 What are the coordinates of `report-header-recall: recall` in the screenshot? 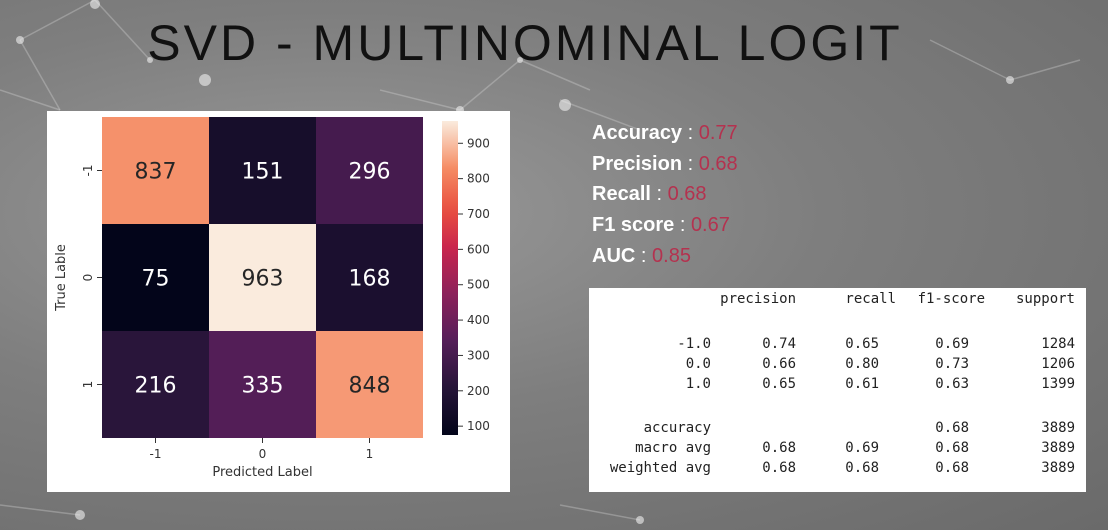 It's located at (870, 299).